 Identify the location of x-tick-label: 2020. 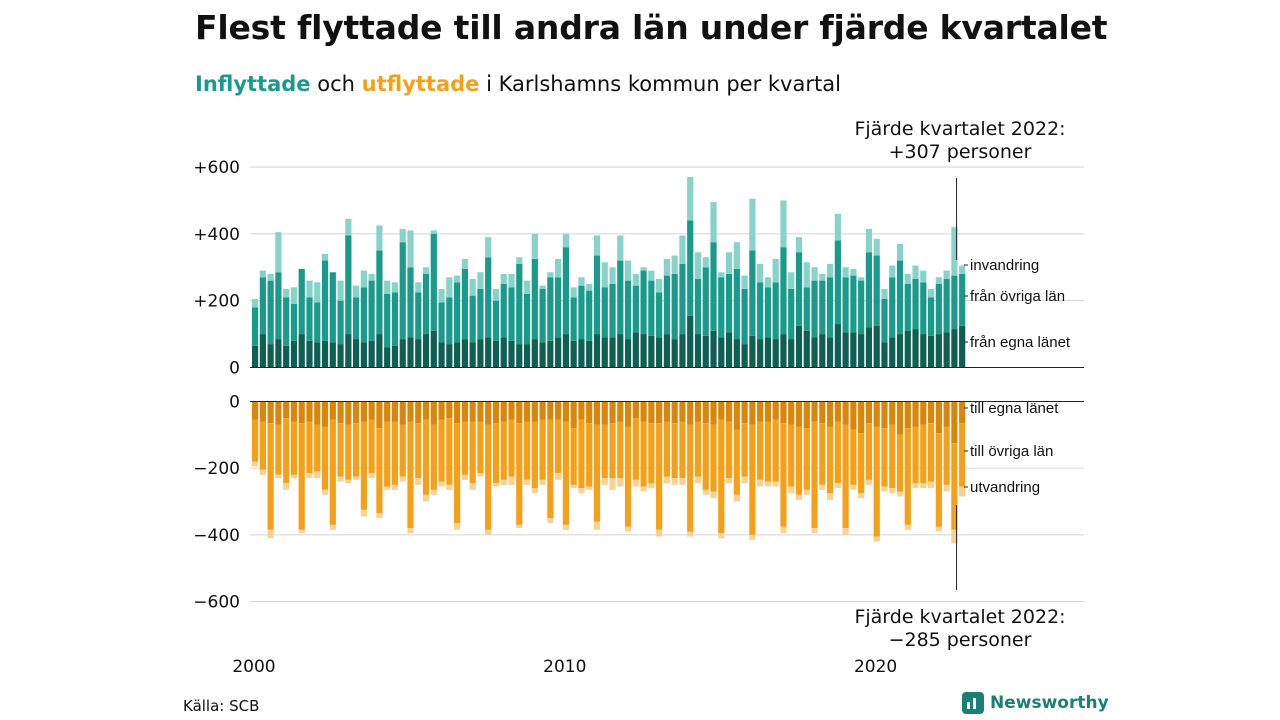
(875, 667).